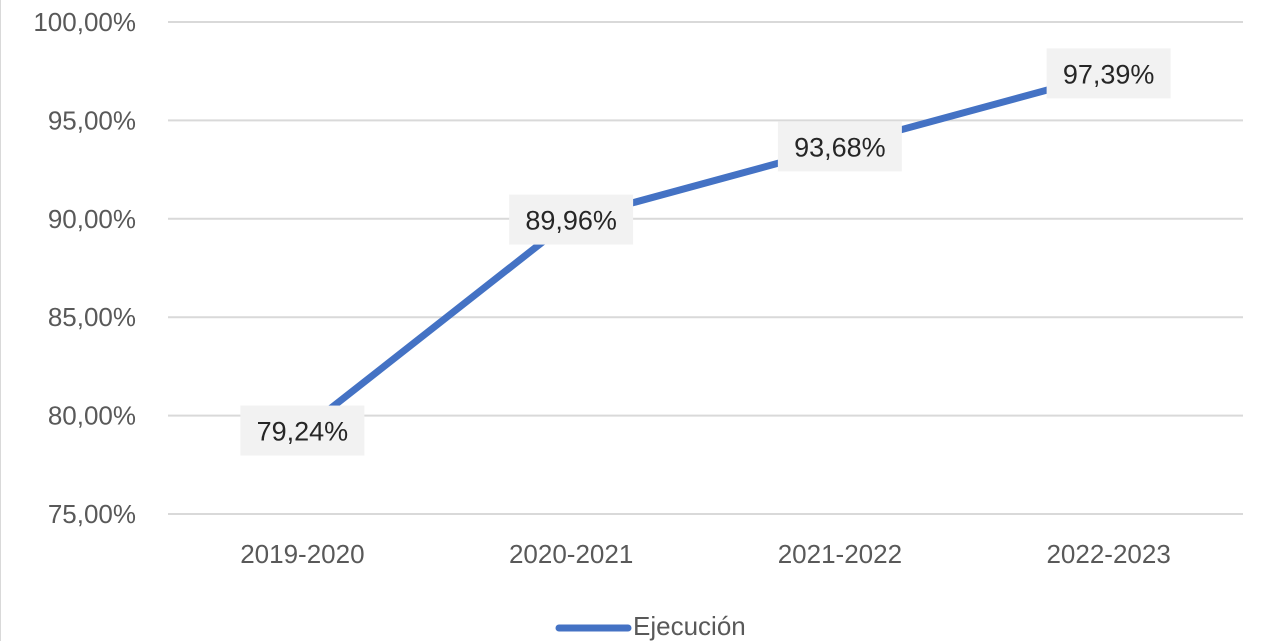 Image resolution: width=1269 pixels, height=641 pixels. Describe the element at coordinates (689, 626) in the screenshot. I see `legend-label: Ejecución` at that location.